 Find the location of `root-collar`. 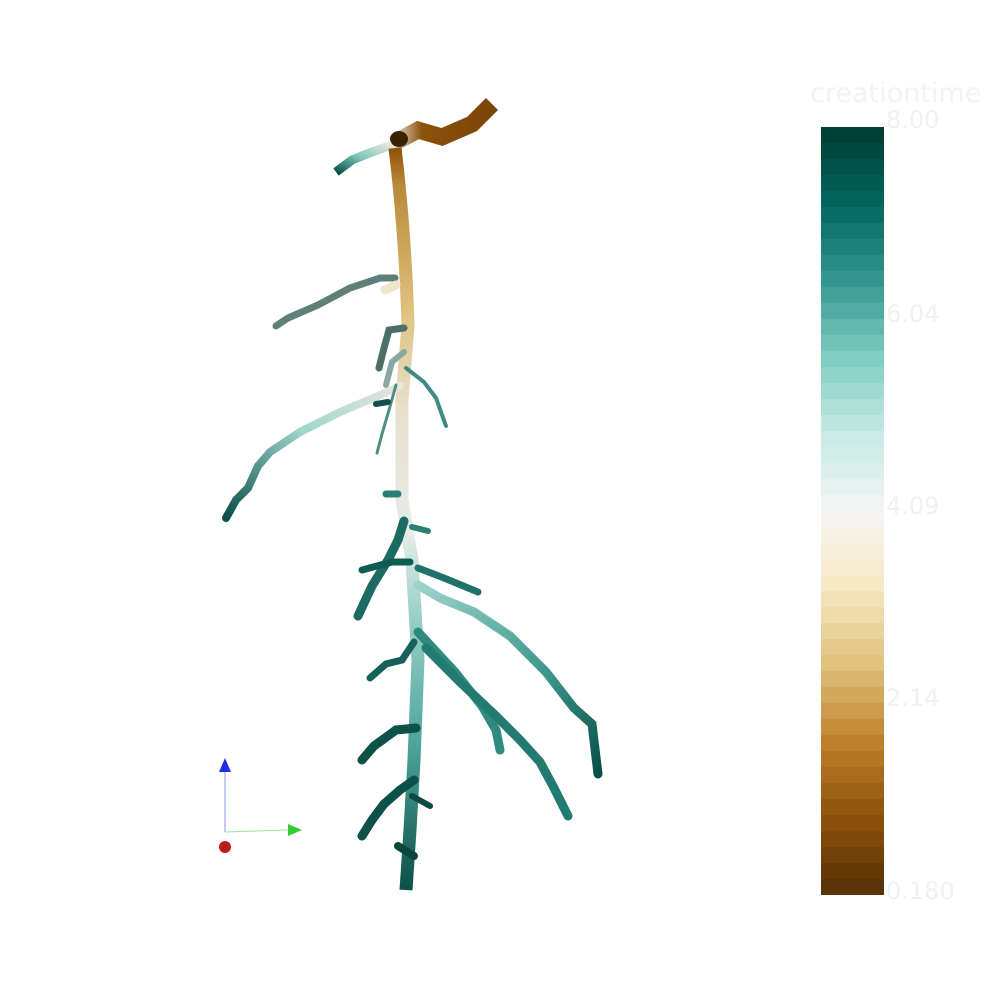

root-collar is located at coordinates (416, 136).